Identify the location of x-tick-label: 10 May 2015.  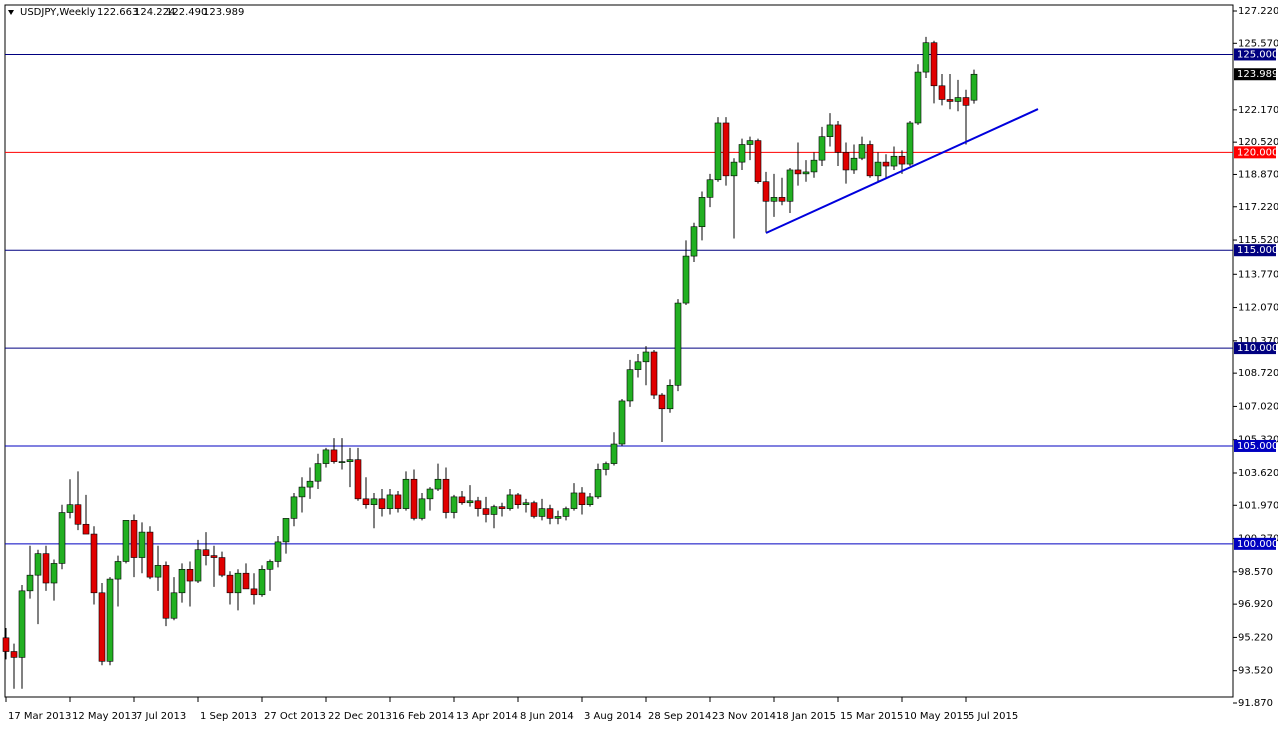
(936, 716).